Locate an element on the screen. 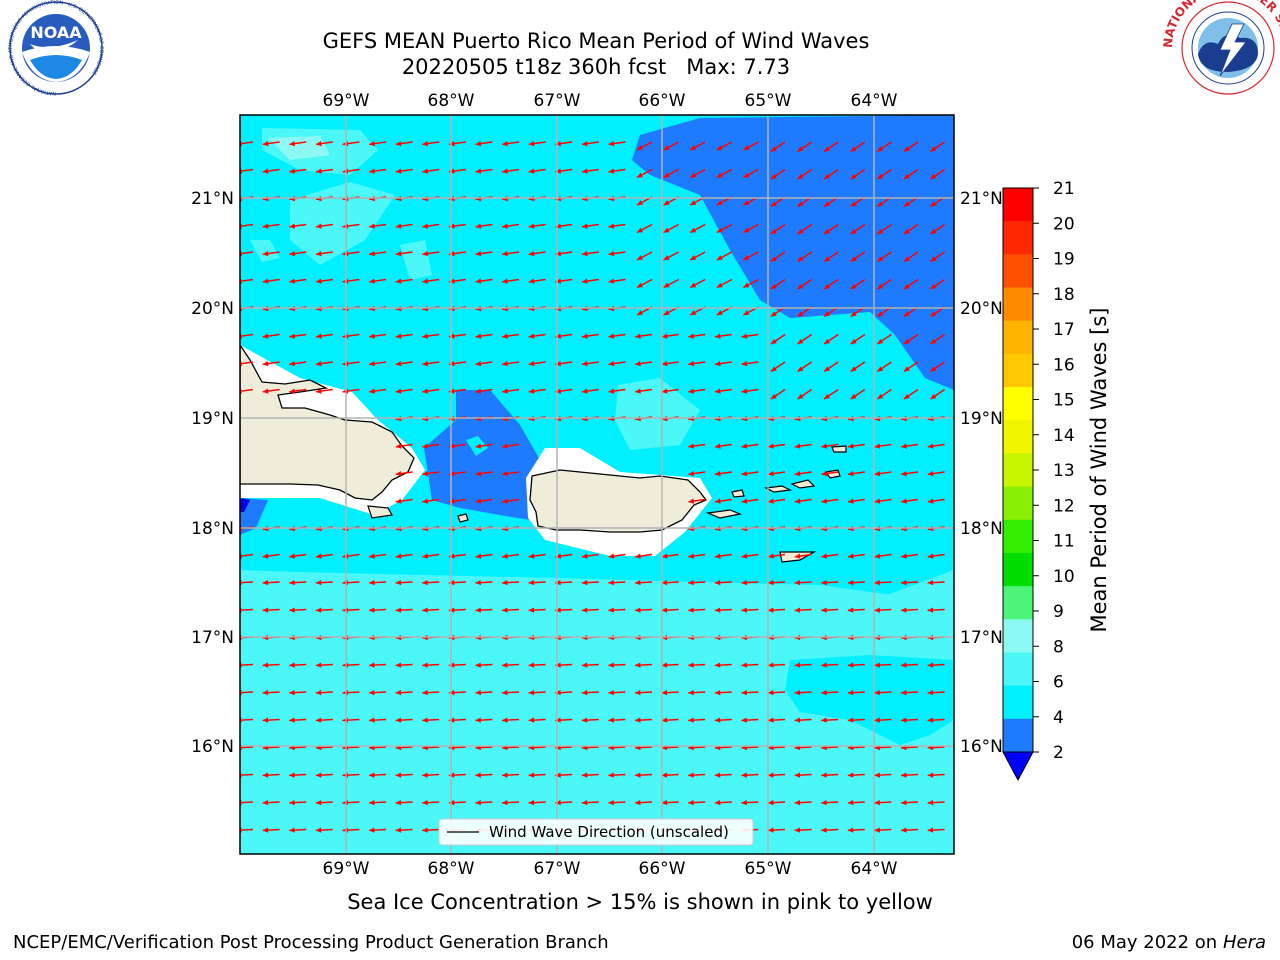 This screenshot has width=1280, height=960. lat-label-left: 17°N is located at coordinates (212, 638).